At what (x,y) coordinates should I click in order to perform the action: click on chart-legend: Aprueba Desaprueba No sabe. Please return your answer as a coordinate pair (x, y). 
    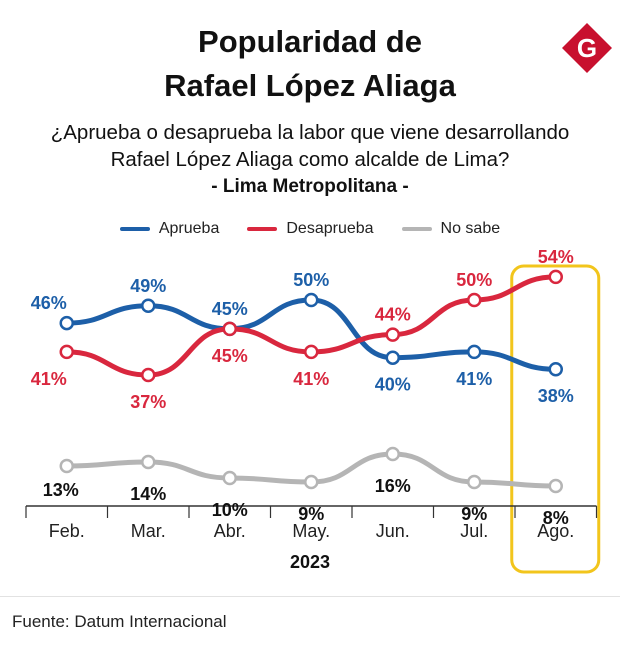
    Looking at the image, I should click on (310, 229).